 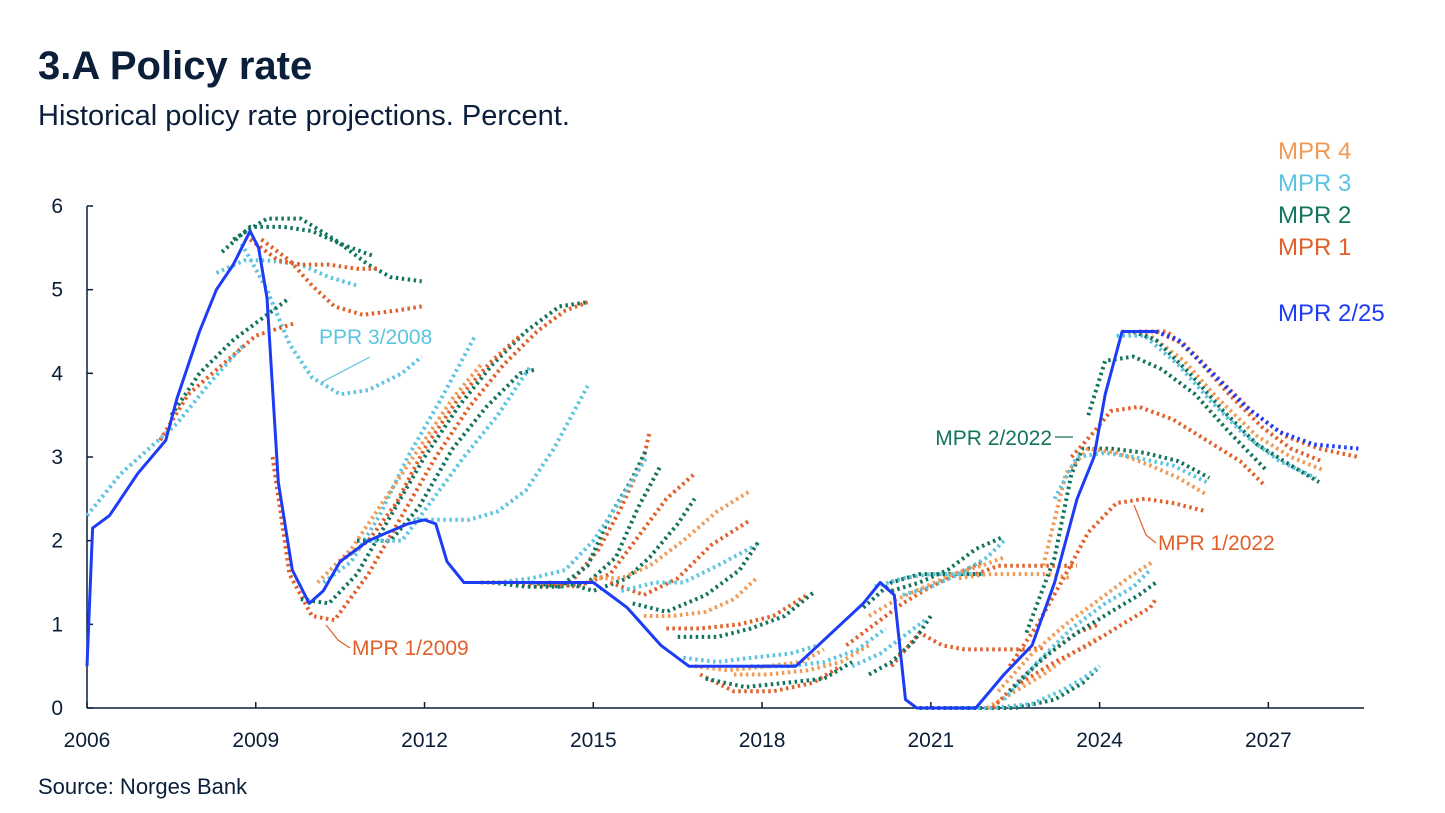 What do you see at coordinates (57, 206) in the screenshot?
I see `y-tick-label: 6` at bounding box center [57, 206].